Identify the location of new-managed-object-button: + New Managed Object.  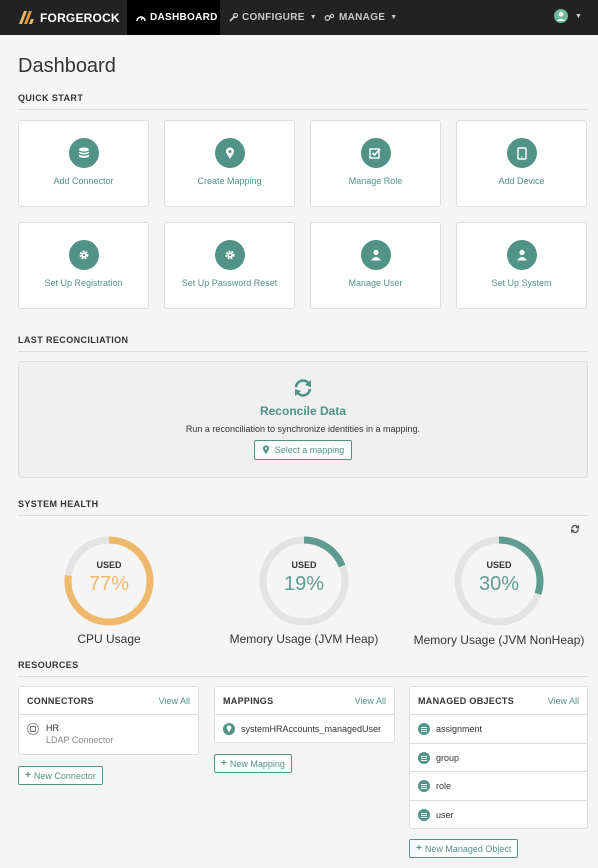
(464, 848).